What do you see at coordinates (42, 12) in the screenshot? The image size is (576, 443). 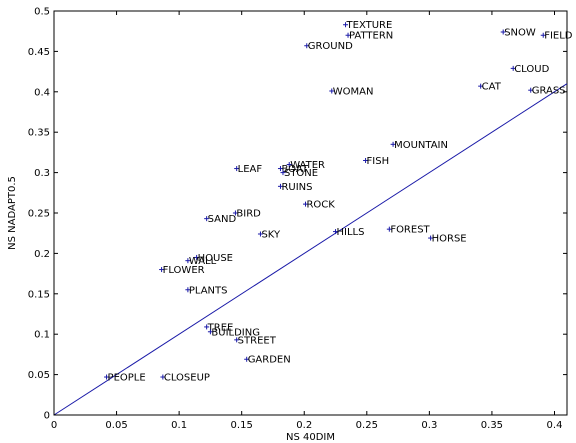 I see `y-tick-label: 0.5` at bounding box center [42, 12].